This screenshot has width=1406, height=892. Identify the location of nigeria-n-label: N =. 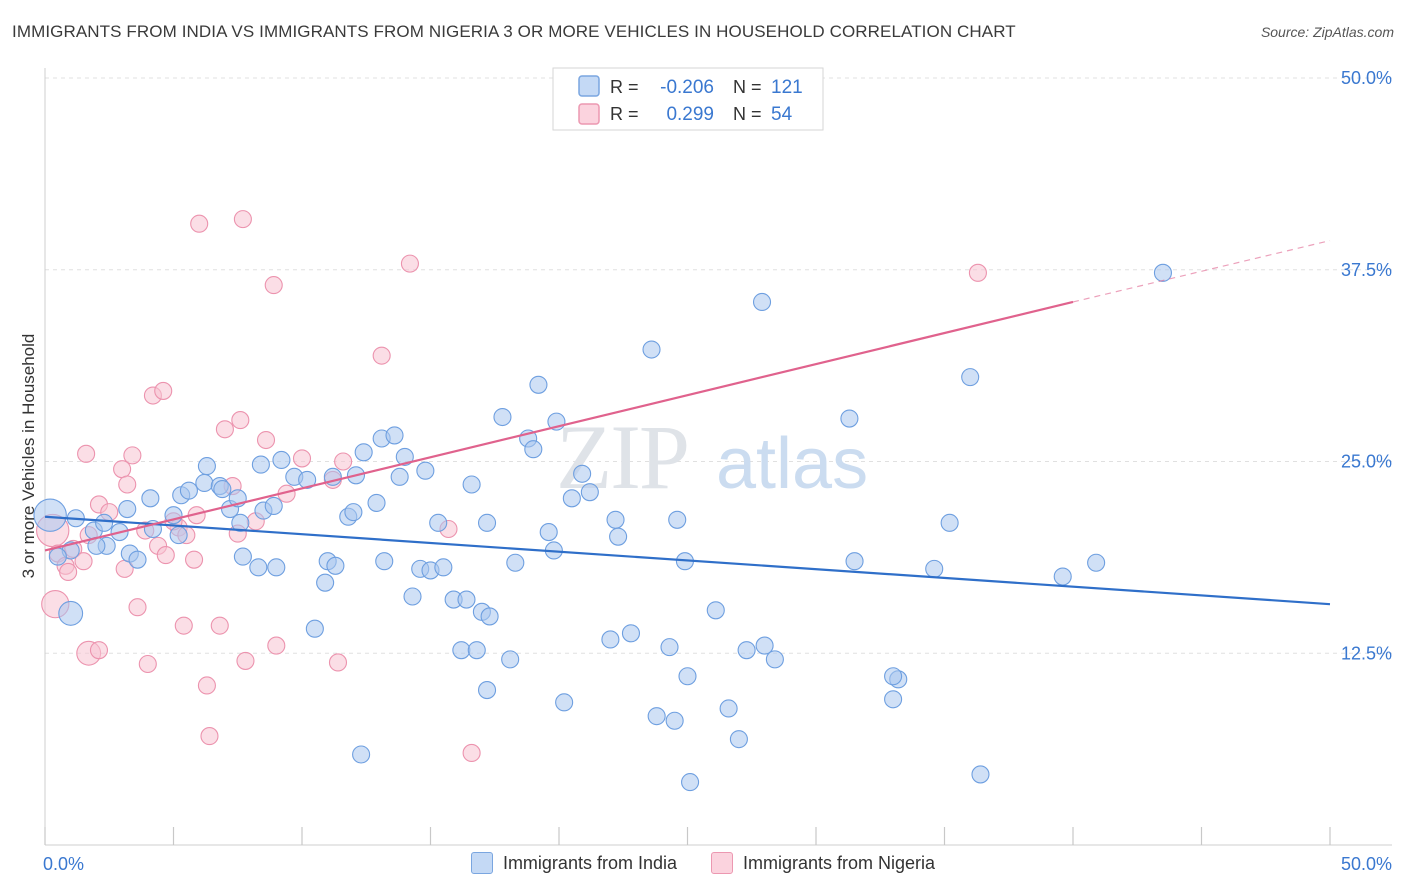
(747, 114).